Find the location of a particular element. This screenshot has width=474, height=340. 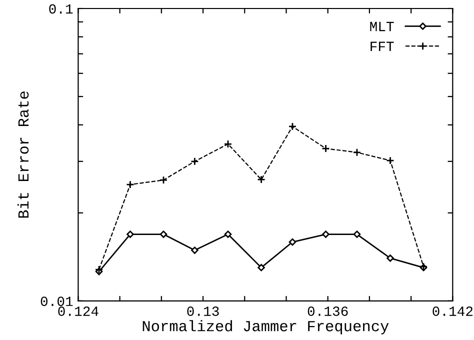

x-tick-label: 0.124 is located at coordinates (78, 311).